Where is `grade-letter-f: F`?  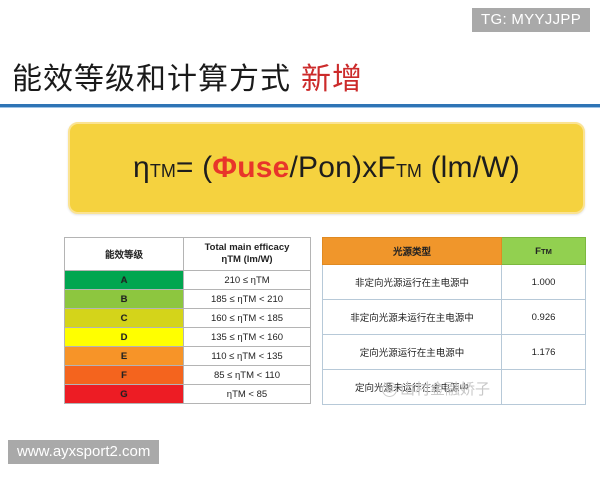
grade-letter-f: F is located at coordinates (124, 375).